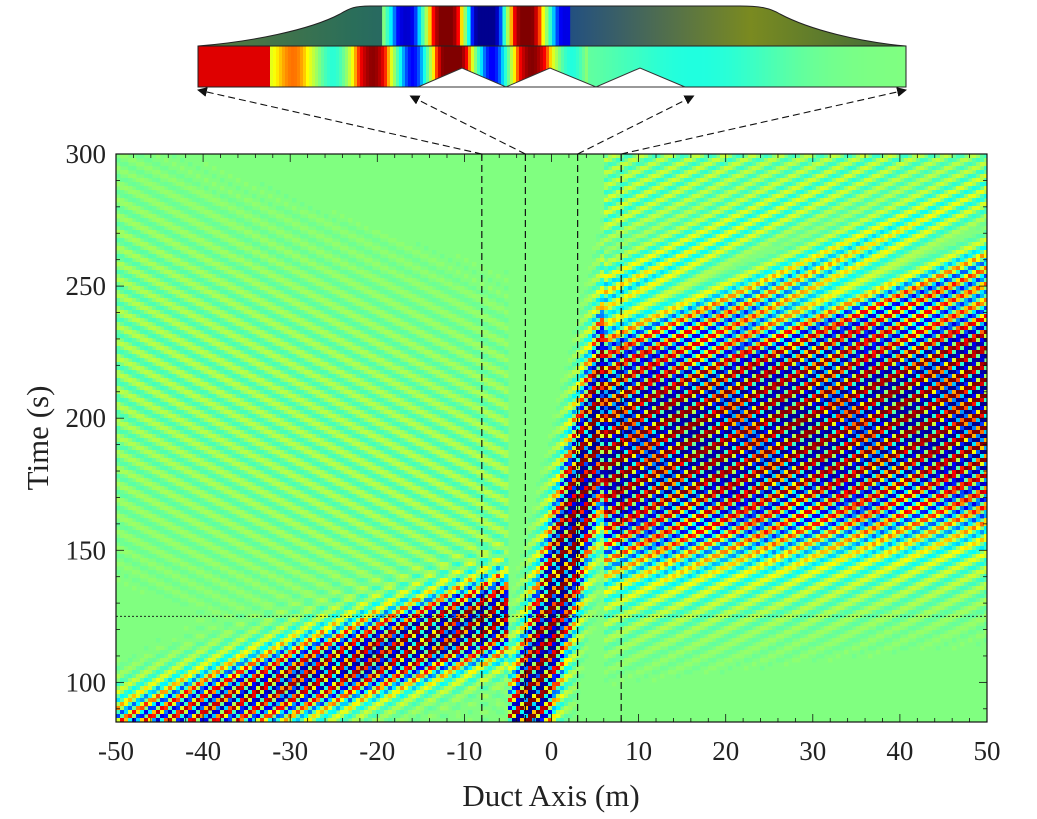 The height and width of the screenshot is (819, 1037). I want to click on x-tick-label: -30, so click(290, 751).